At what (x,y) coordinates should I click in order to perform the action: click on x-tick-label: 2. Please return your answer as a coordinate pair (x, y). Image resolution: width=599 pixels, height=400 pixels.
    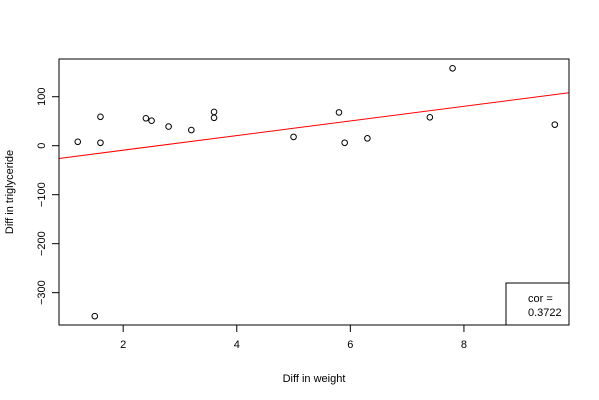
    Looking at the image, I should click on (123, 345).